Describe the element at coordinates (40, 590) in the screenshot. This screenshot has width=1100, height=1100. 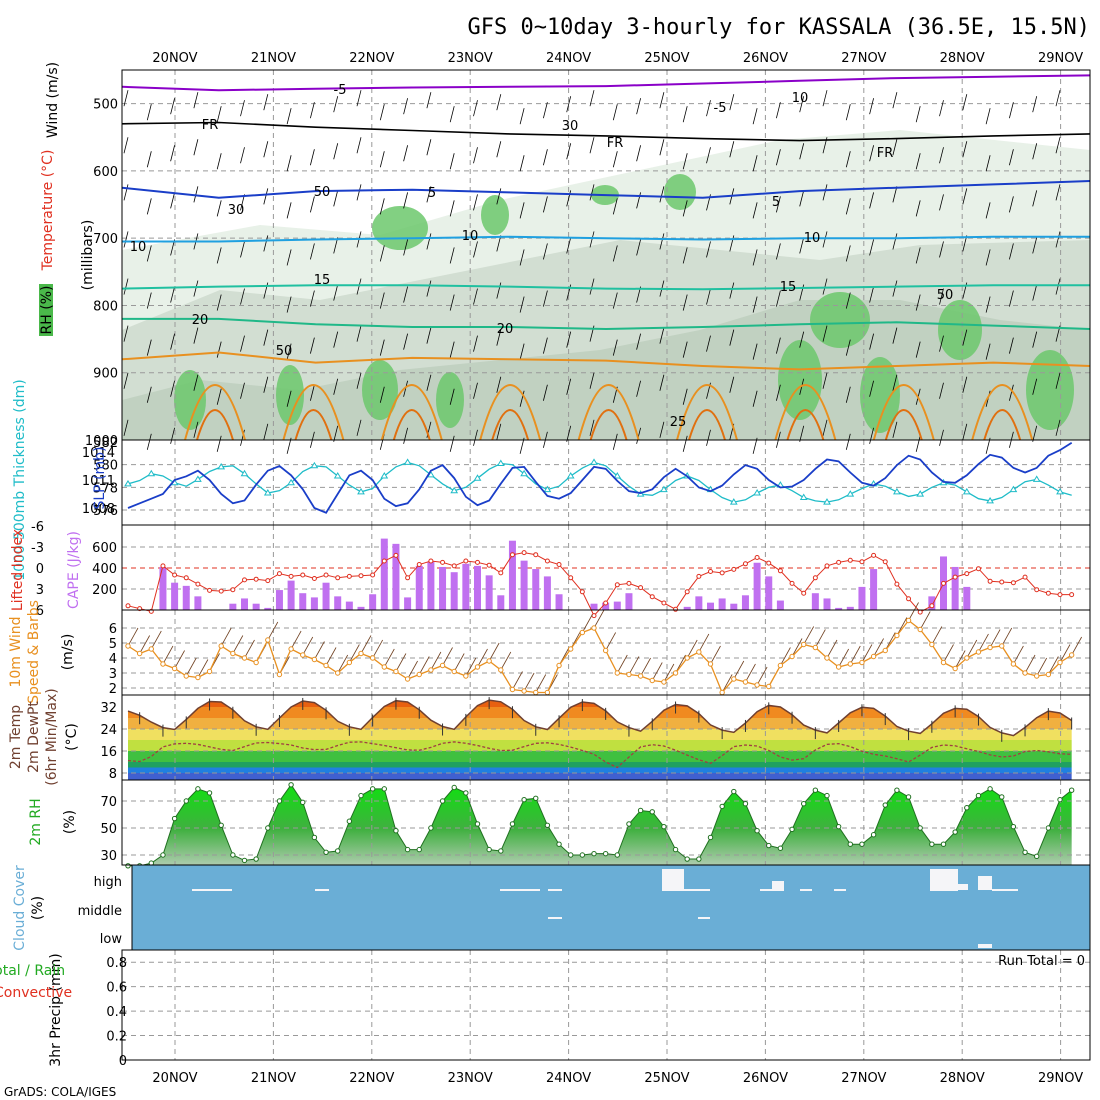
I see `lifted-tick: 3` at that location.